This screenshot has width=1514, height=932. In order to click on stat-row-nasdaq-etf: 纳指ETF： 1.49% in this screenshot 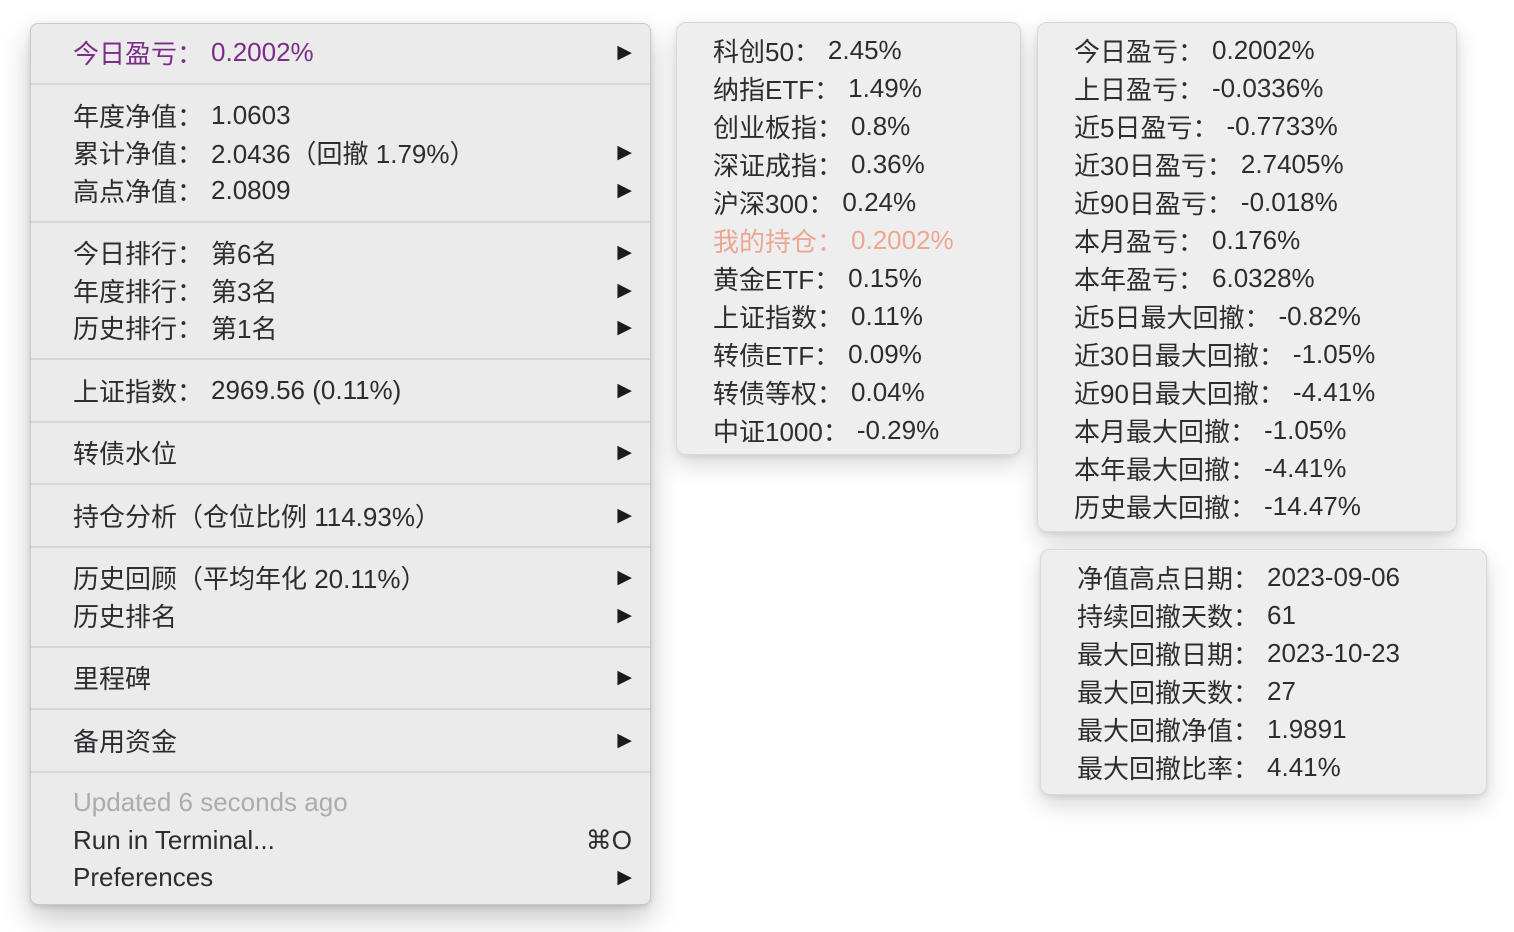, I will do `click(854, 88)`.